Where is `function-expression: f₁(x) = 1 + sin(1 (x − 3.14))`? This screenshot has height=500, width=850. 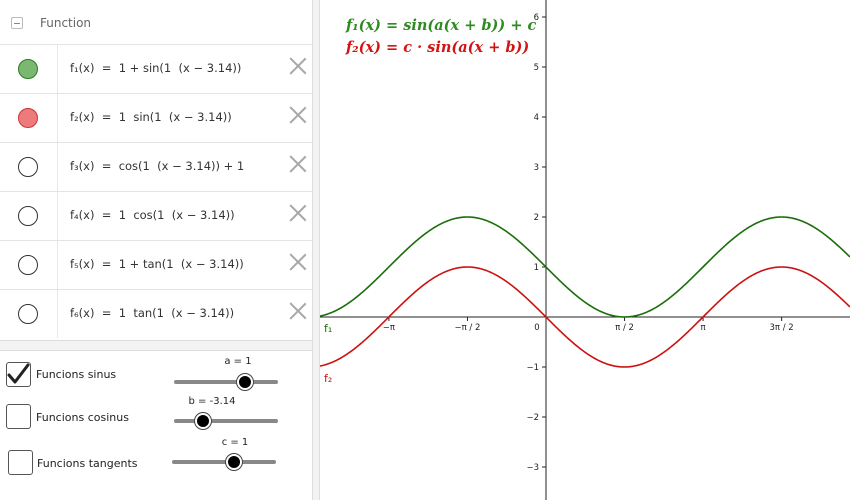 function-expression: f₁(x) = 1 + sin(1 (x − 3.14)) is located at coordinates (156, 68).